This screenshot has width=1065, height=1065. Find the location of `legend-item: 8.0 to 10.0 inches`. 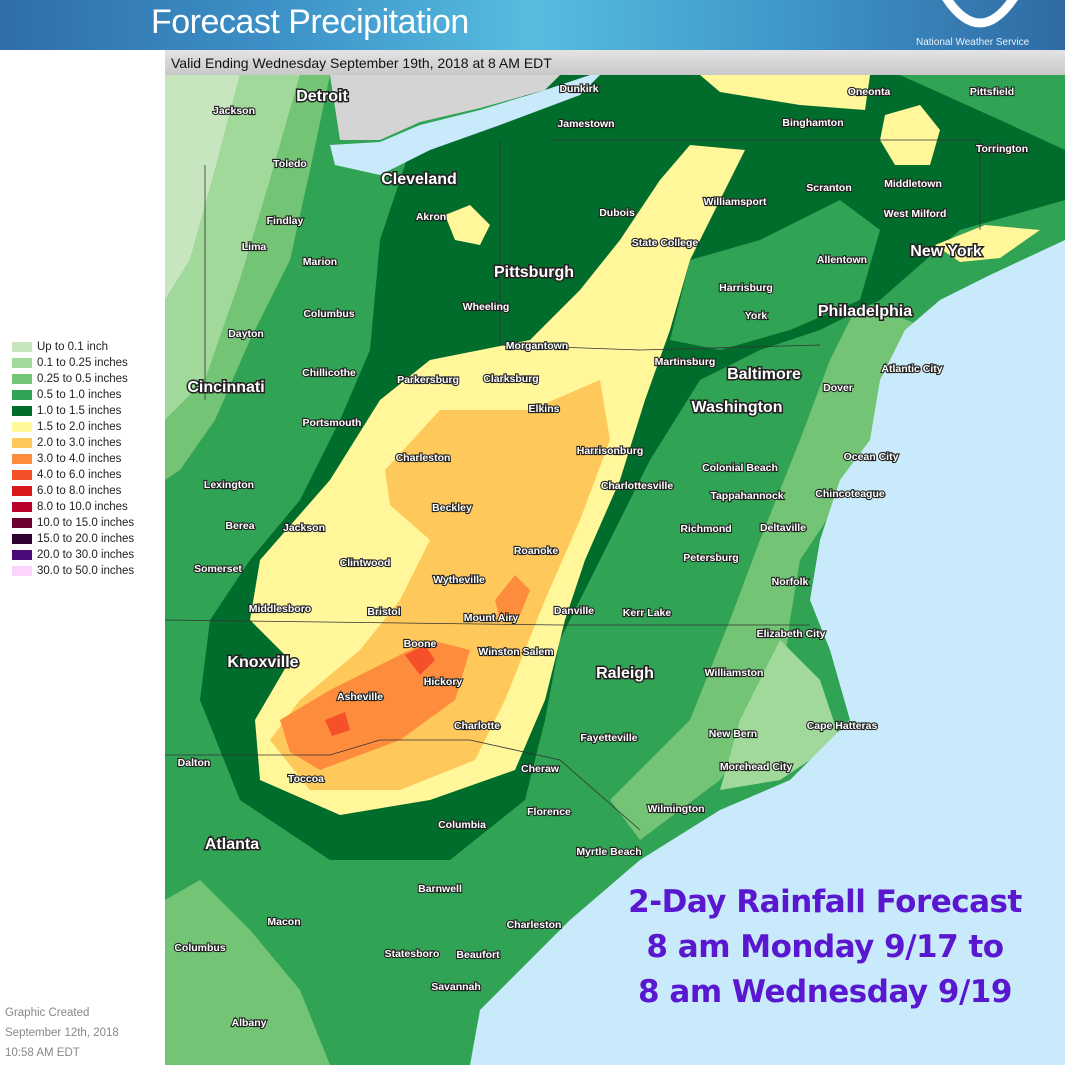

legend-item: 8.0 to 10.0 inches is located at coordinates (73, 507).